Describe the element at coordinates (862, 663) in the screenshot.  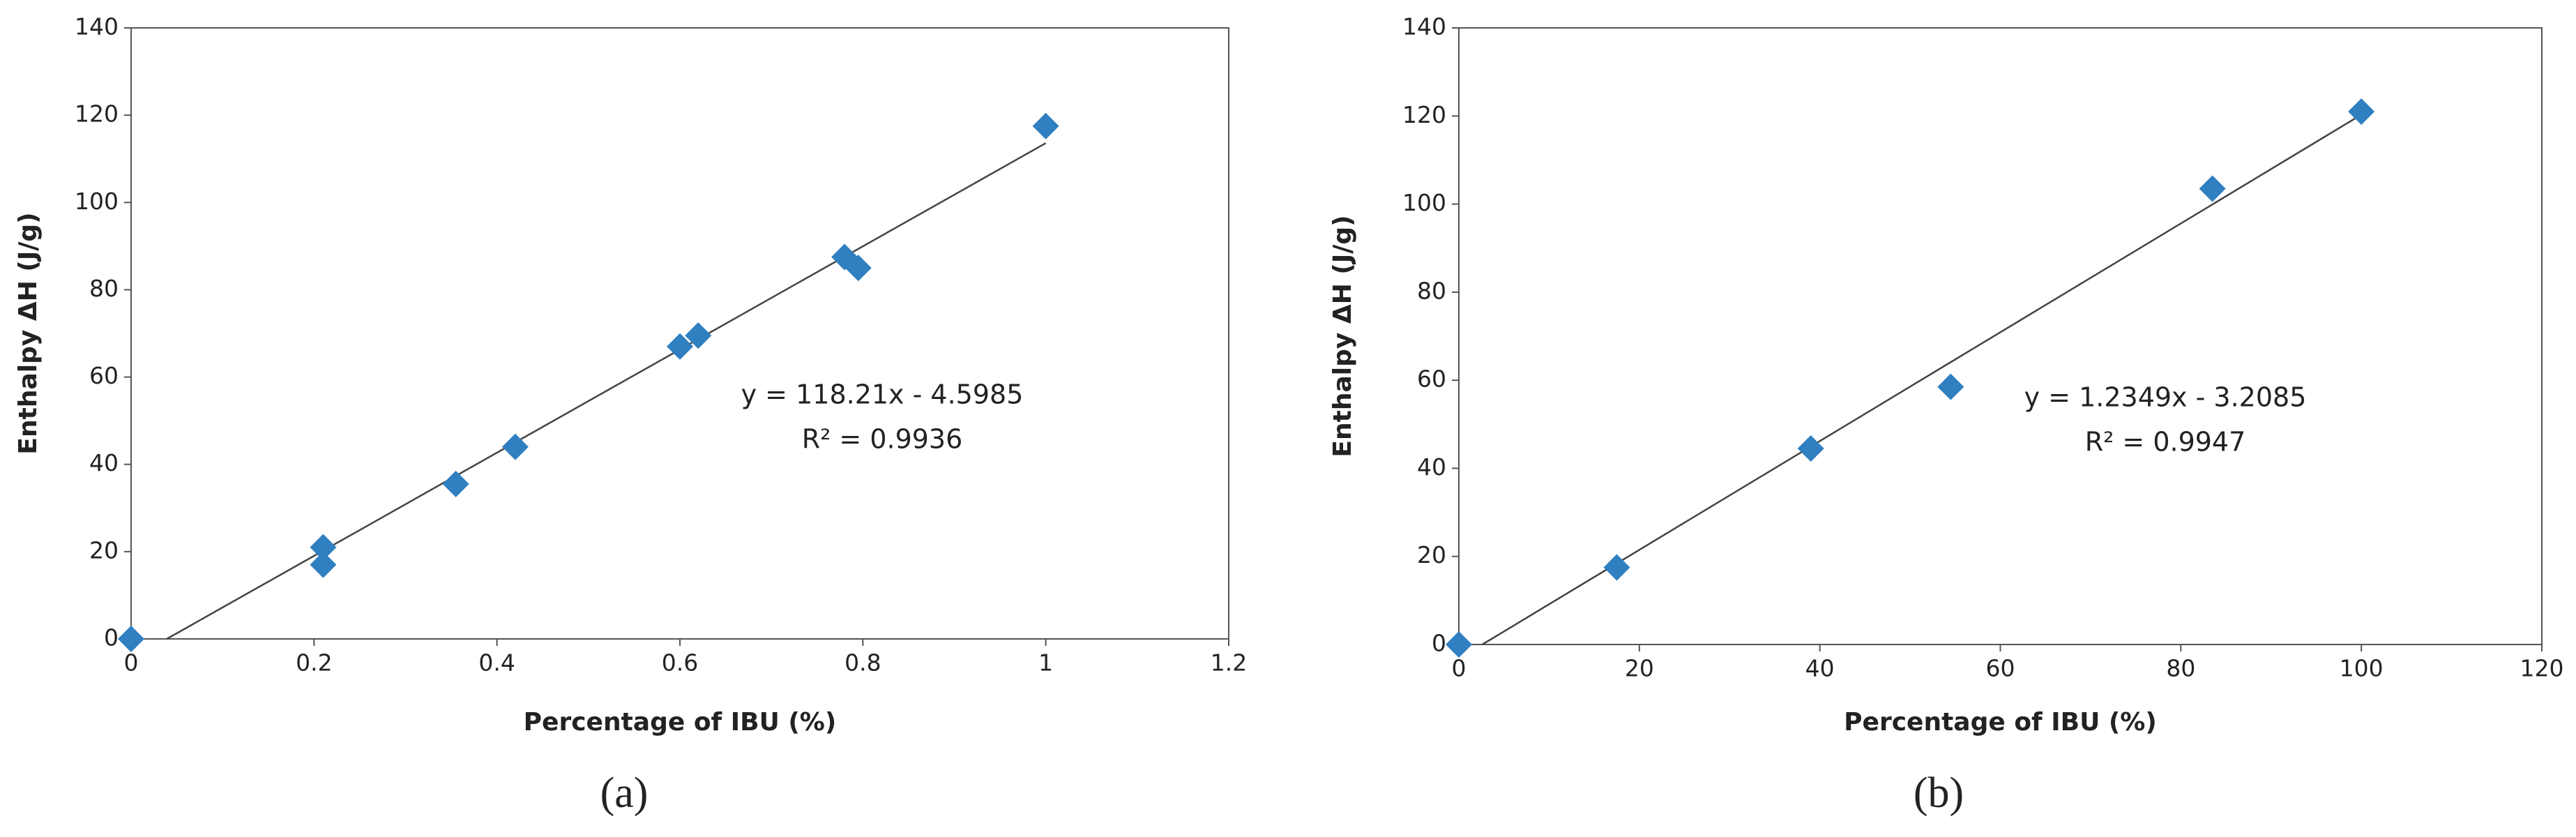
I see `x-tick-label: 0.8` at that location.